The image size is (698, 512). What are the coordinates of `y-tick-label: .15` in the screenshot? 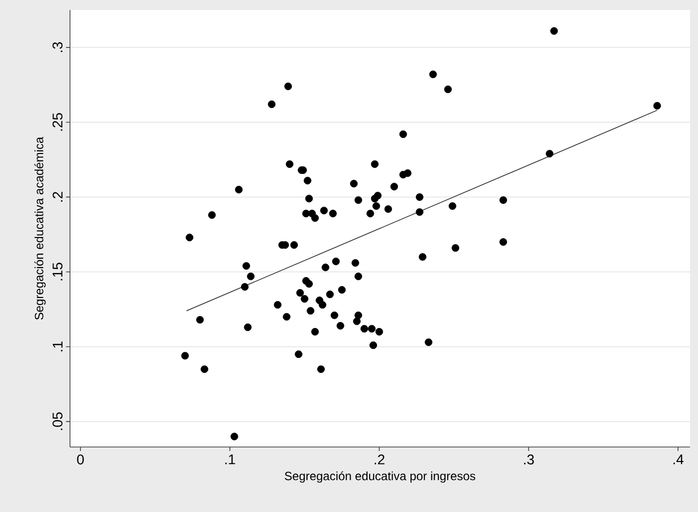 It's located at (57, 271).